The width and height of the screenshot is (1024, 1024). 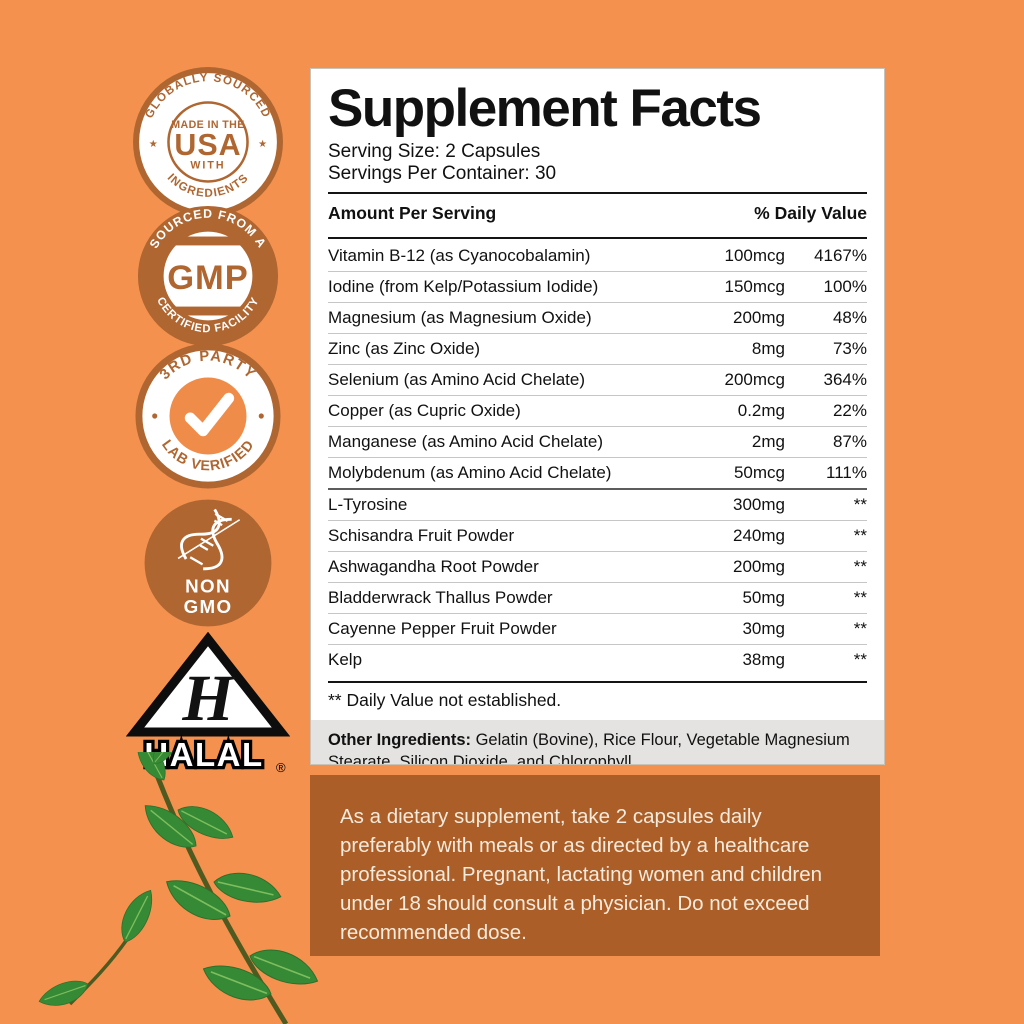 What do you see at coordinates (433, 567) in the screenshot?
I see `ingredient-name: Ashwagandha Root Powder` at bounding box center [433, 567].